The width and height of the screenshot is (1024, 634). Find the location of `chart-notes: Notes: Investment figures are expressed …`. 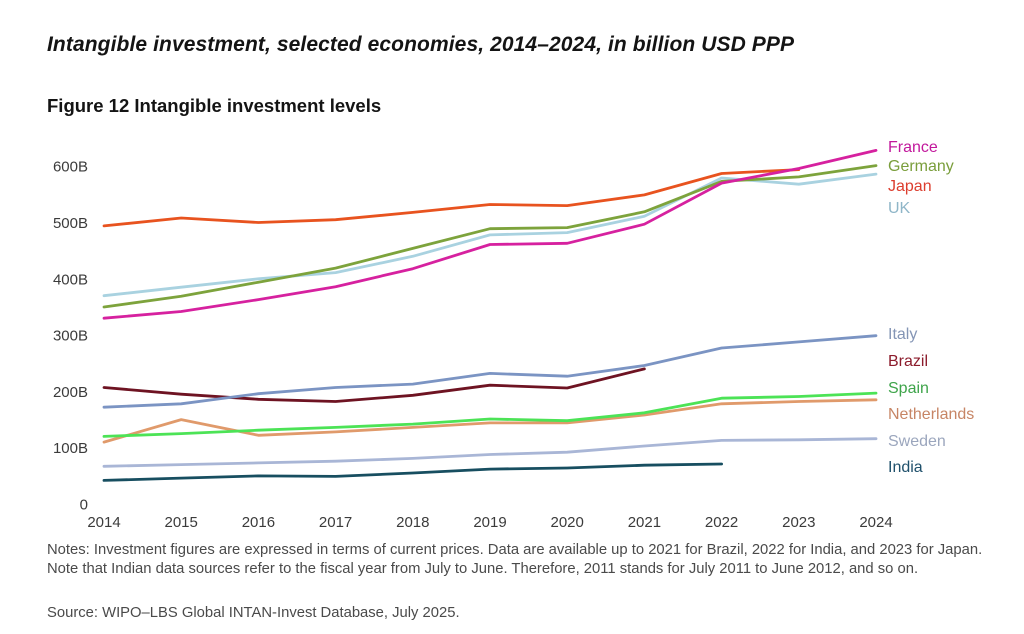

chart-notes: Notes: Investment figures are expressed … is located at coordinates (515, 560).